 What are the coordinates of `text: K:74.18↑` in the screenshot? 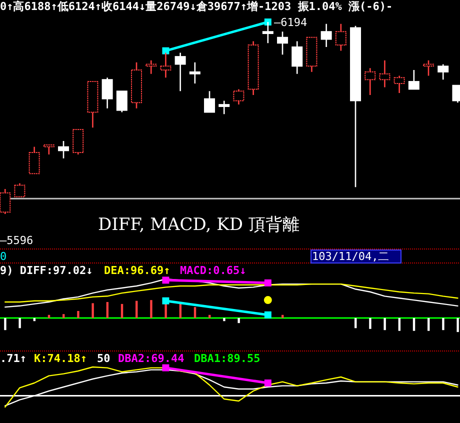 It's located at (60, 358).